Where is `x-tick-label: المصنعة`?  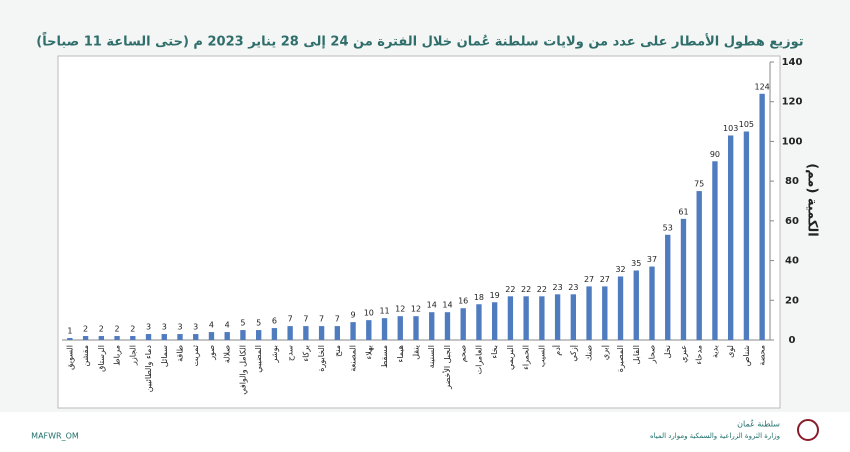
x-tick-label: المصنعة is located at coordinates (353, 358).